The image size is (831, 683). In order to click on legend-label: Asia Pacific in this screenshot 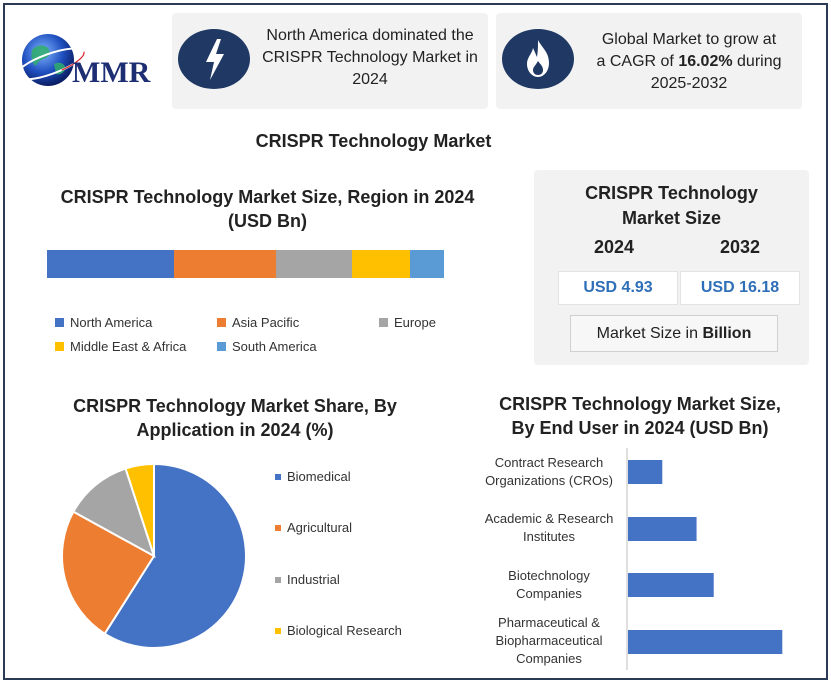, I will do `click(266, 322)`.